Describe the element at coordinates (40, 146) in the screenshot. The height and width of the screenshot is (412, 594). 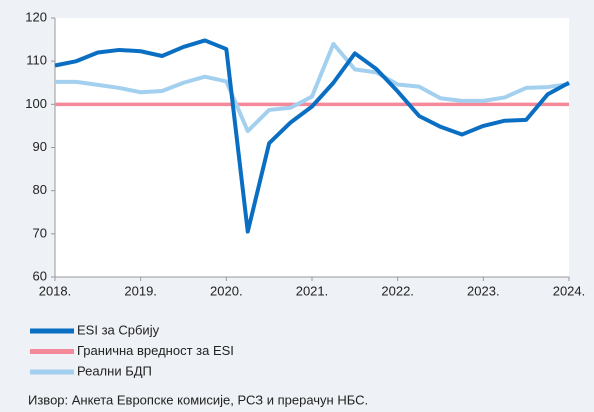
I see `y-tick-label: 90` at that location.